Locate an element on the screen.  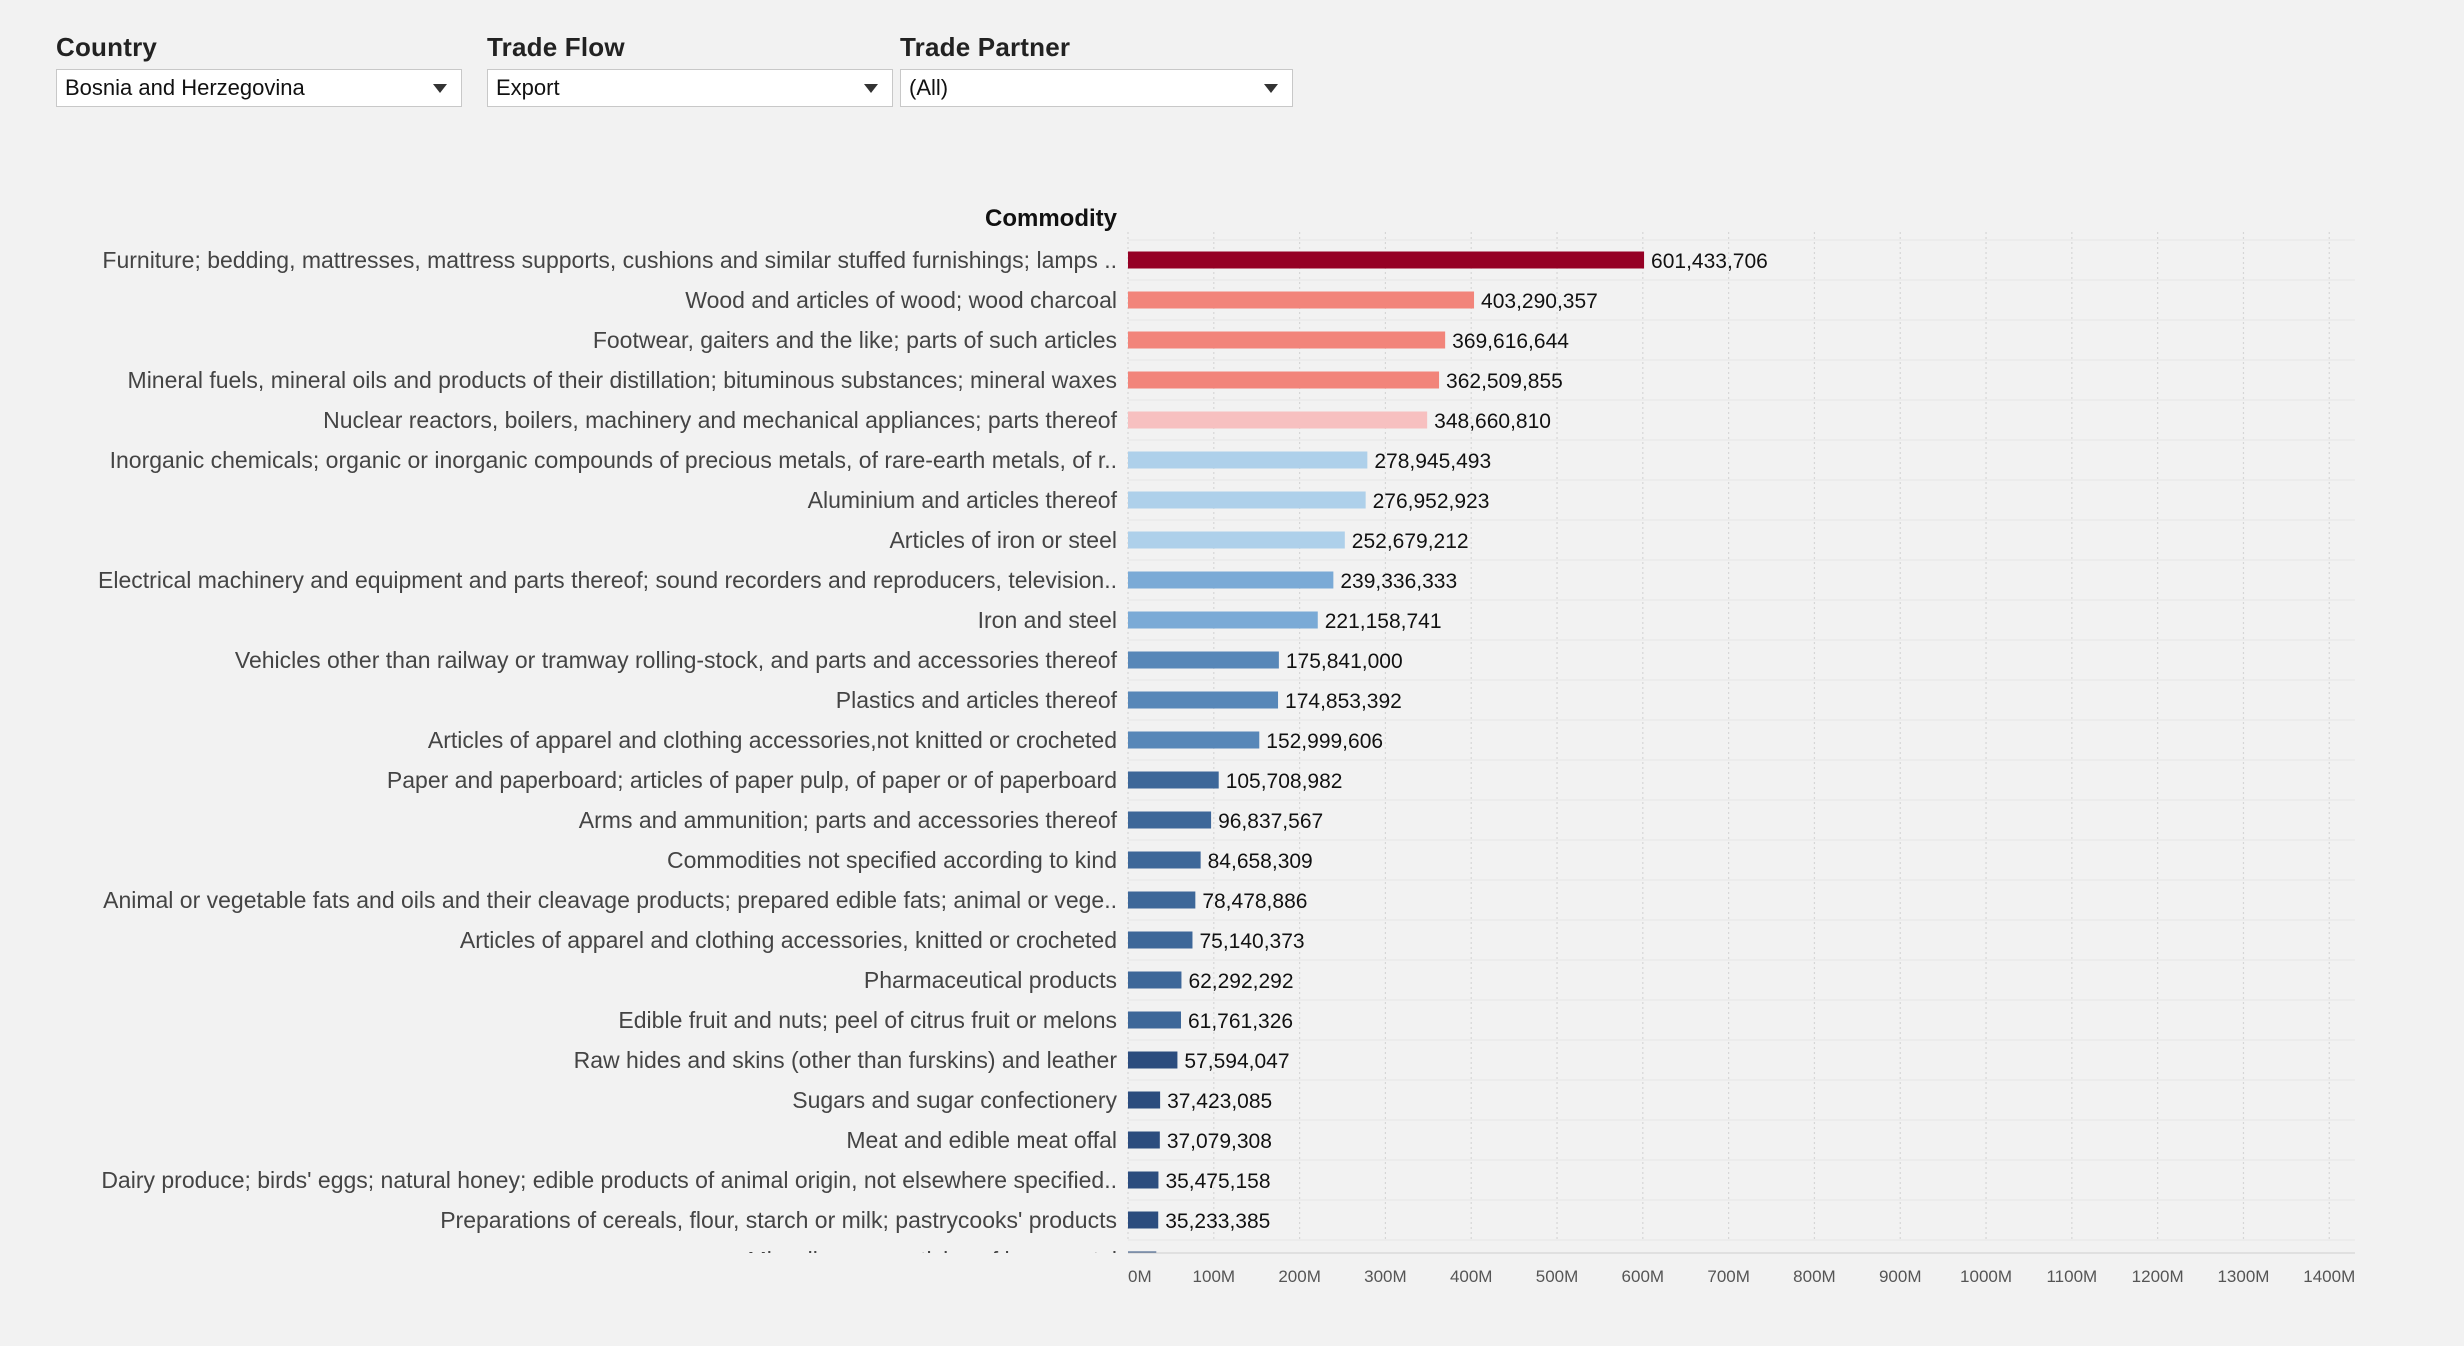
value-label: 369,616,644 is located at coordinates (1510, 341).